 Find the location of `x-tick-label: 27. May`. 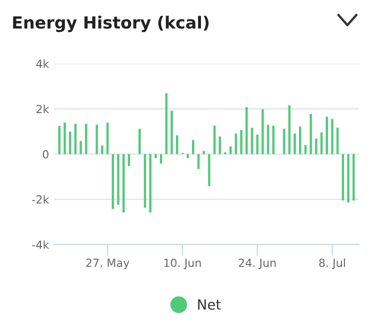

x-tick-label: 27. May is located at coordinates (108, 264).